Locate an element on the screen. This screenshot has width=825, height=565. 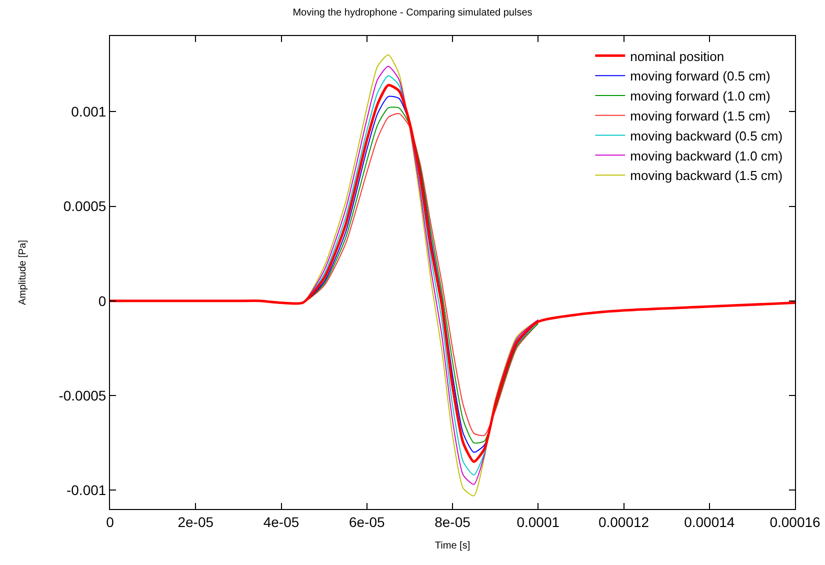
y-tick-label: 0.001 is located at coordinates (88, 112).